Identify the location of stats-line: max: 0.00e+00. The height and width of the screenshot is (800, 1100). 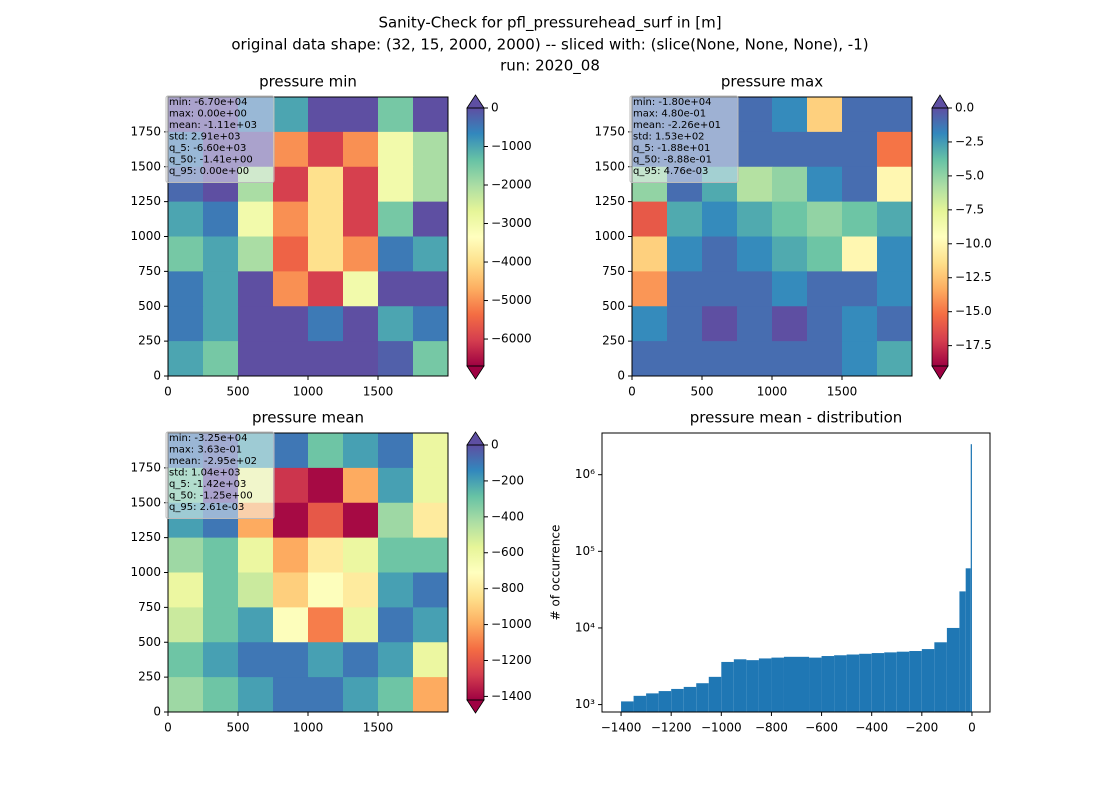
(208, 114).